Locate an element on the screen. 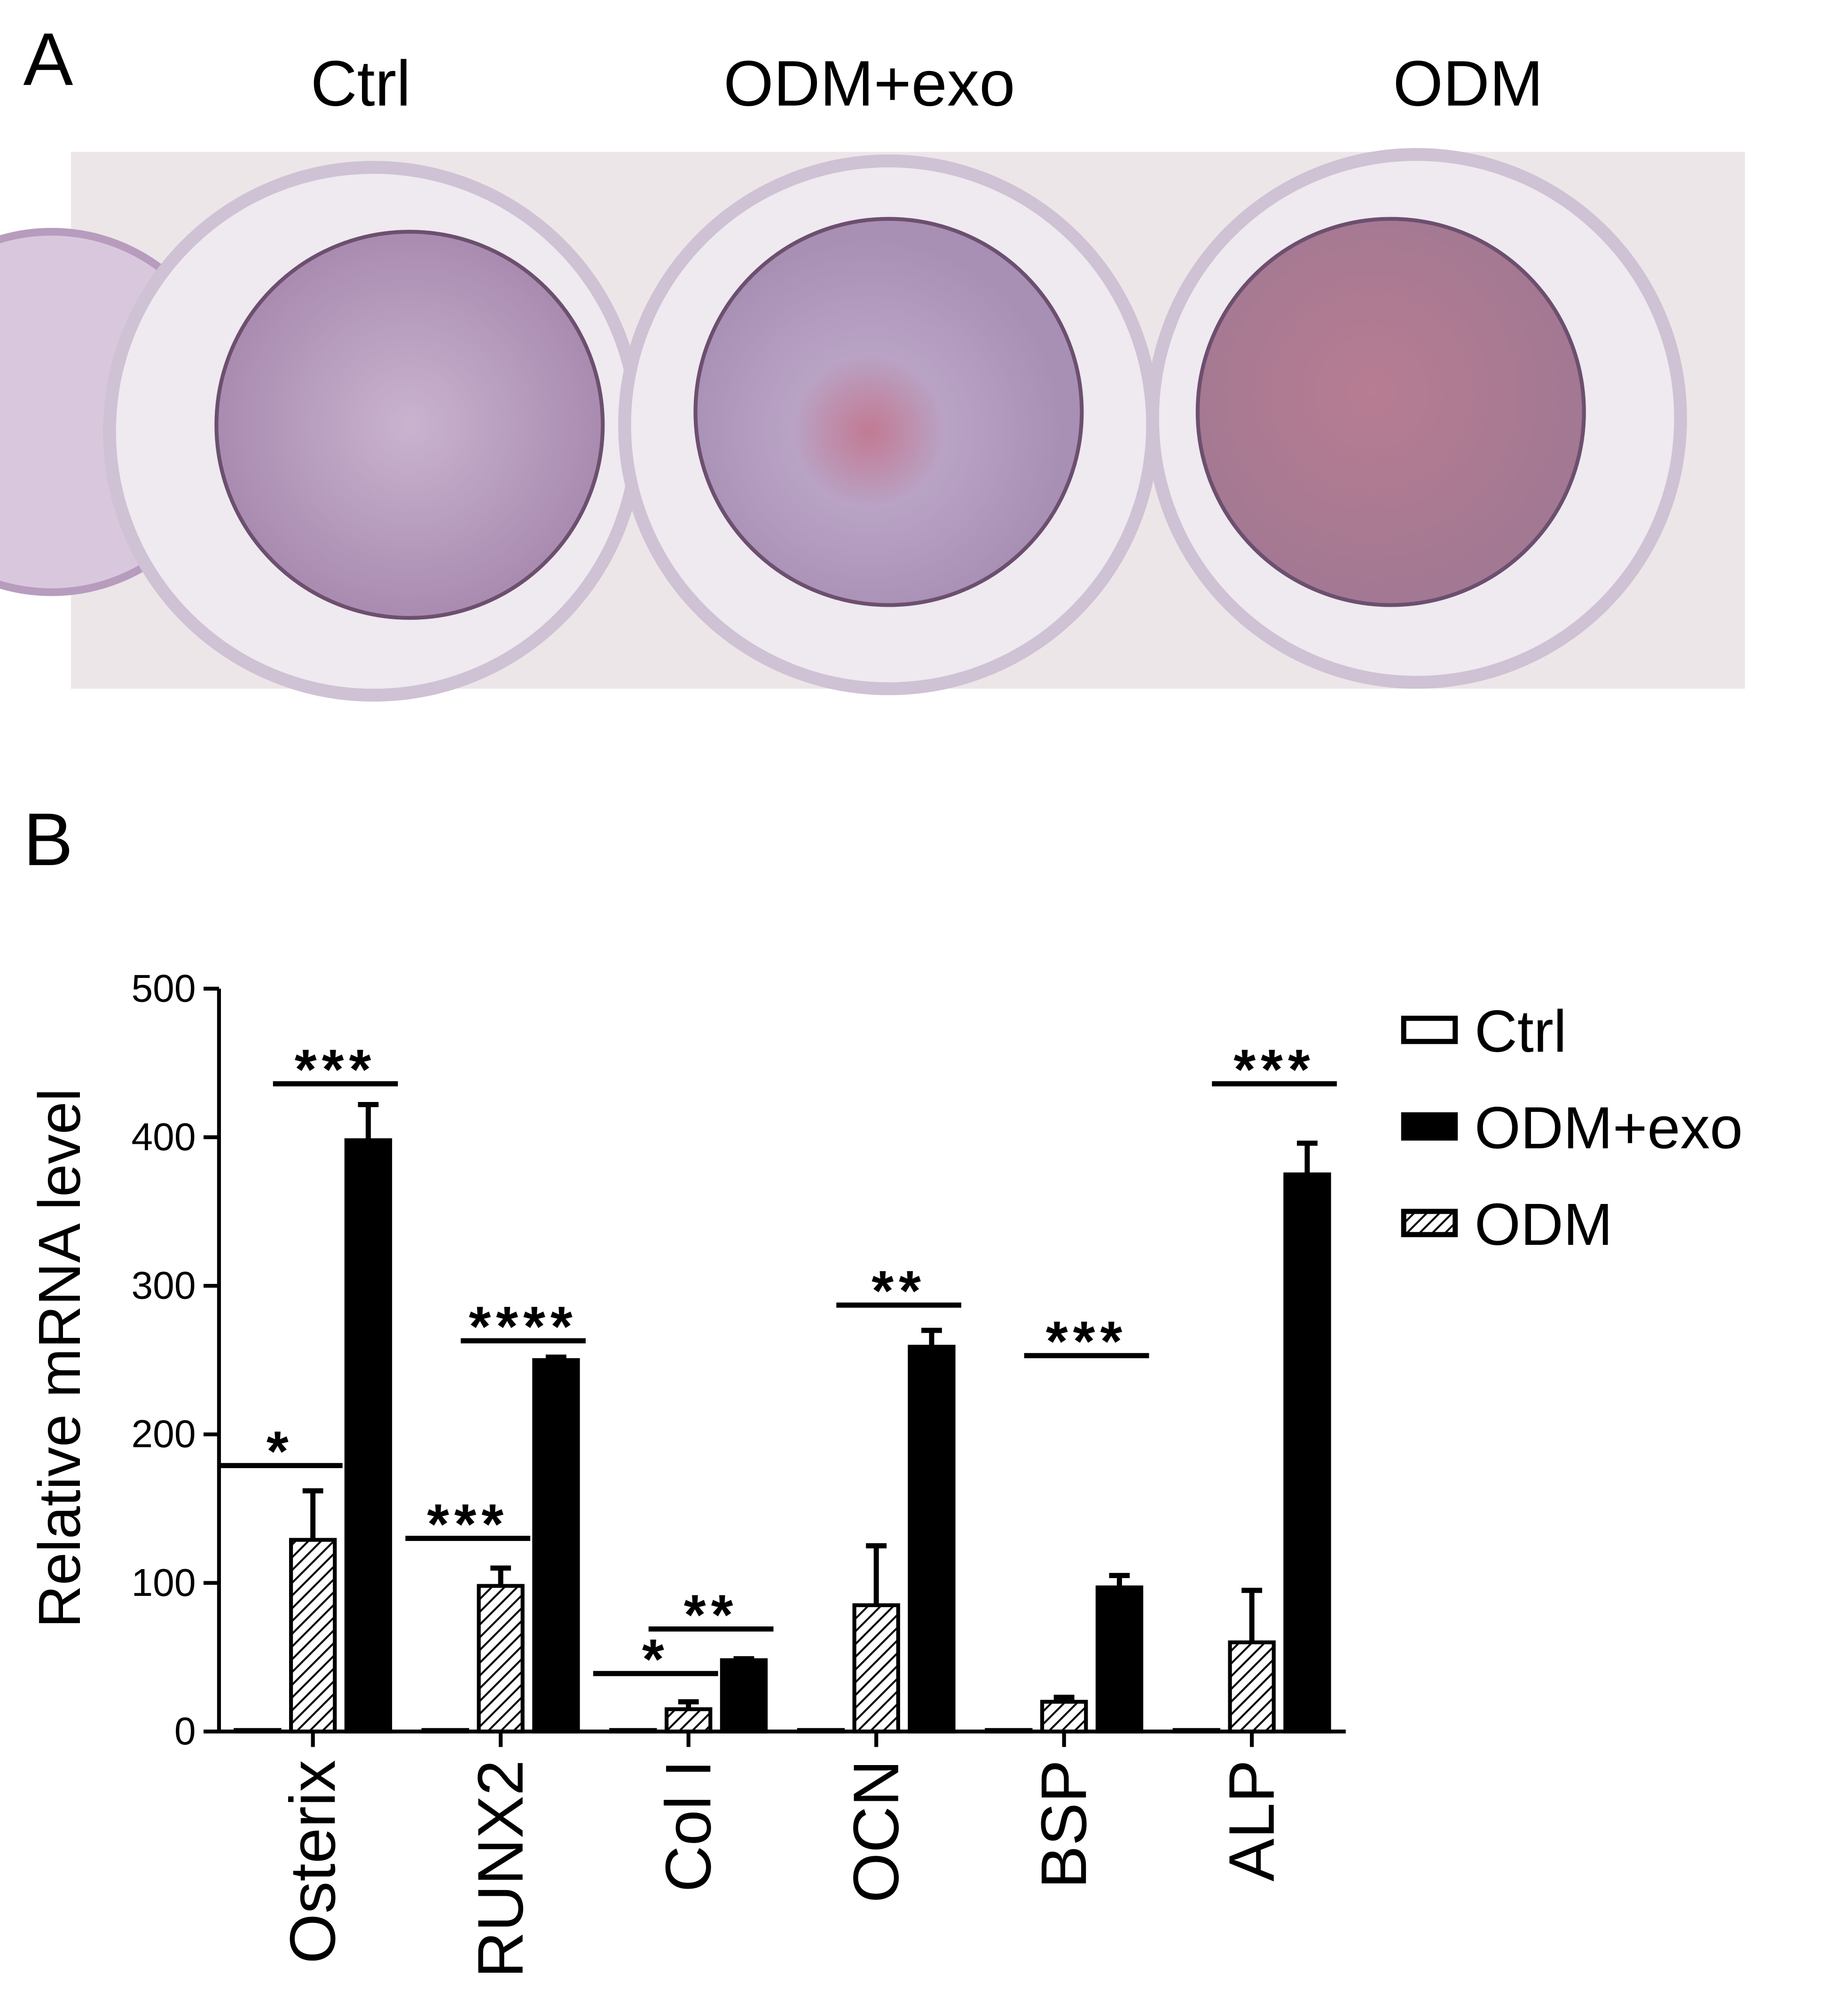 The image size is (1821, 2016). column-label: ODM is located at coordinates (1468, 84).